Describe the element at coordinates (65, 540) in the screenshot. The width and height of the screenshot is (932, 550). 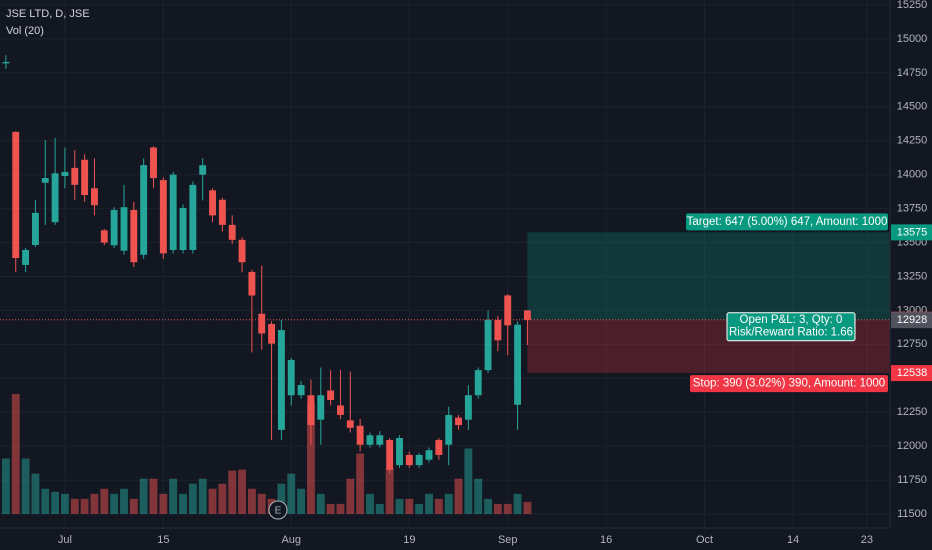
I see `x-tick-label: Jul` at that location.